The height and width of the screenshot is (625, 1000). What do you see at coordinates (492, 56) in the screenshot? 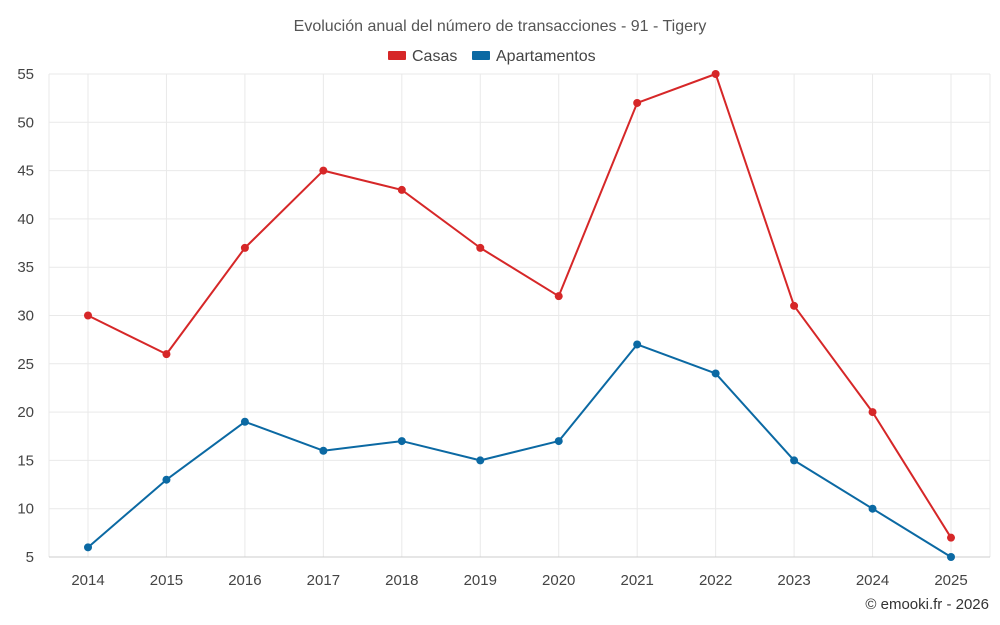
I see `legend: Casas Apartamentos` at bounding box center [492, 56].